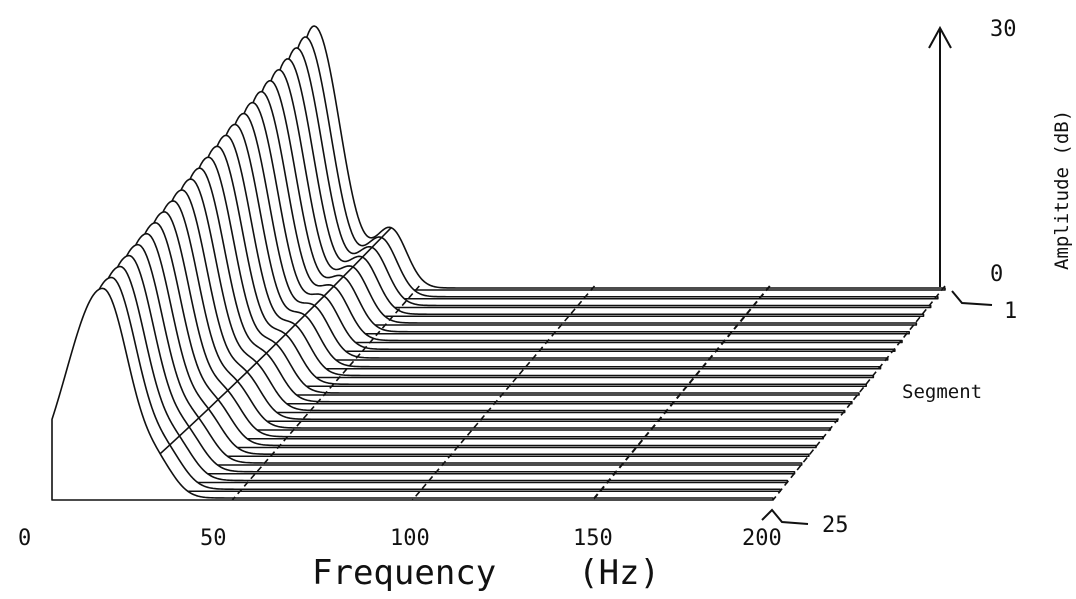  I want to click on amplitude-axis-arrow, so click(940, 37).